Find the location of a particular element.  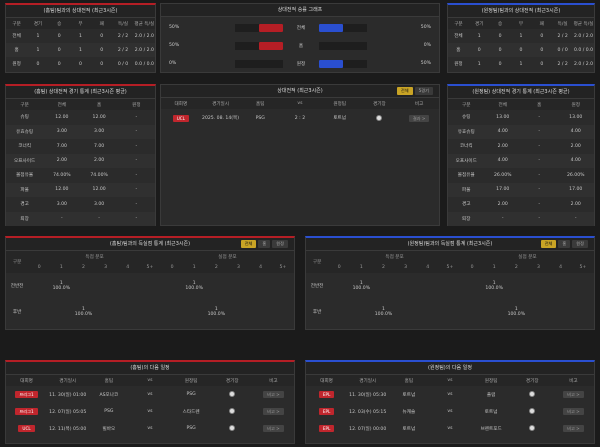

panel-title: (원정팀)팀과의 상대전적 (최근3시즌) is located at coordinates (521, 11).